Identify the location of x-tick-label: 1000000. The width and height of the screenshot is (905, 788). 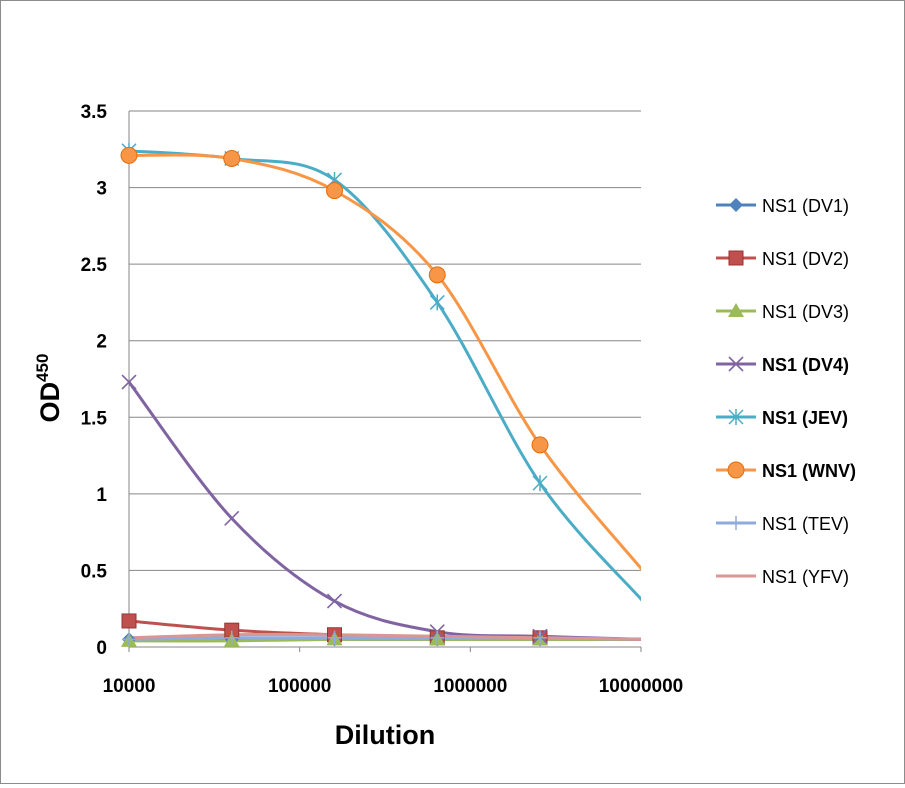
(470, 686).